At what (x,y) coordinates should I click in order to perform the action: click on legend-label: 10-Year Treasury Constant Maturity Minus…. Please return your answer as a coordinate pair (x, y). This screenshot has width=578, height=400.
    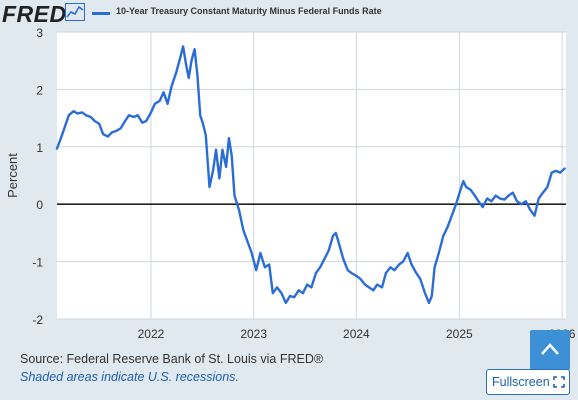
    Looking at the image, I should click on (249, 11).